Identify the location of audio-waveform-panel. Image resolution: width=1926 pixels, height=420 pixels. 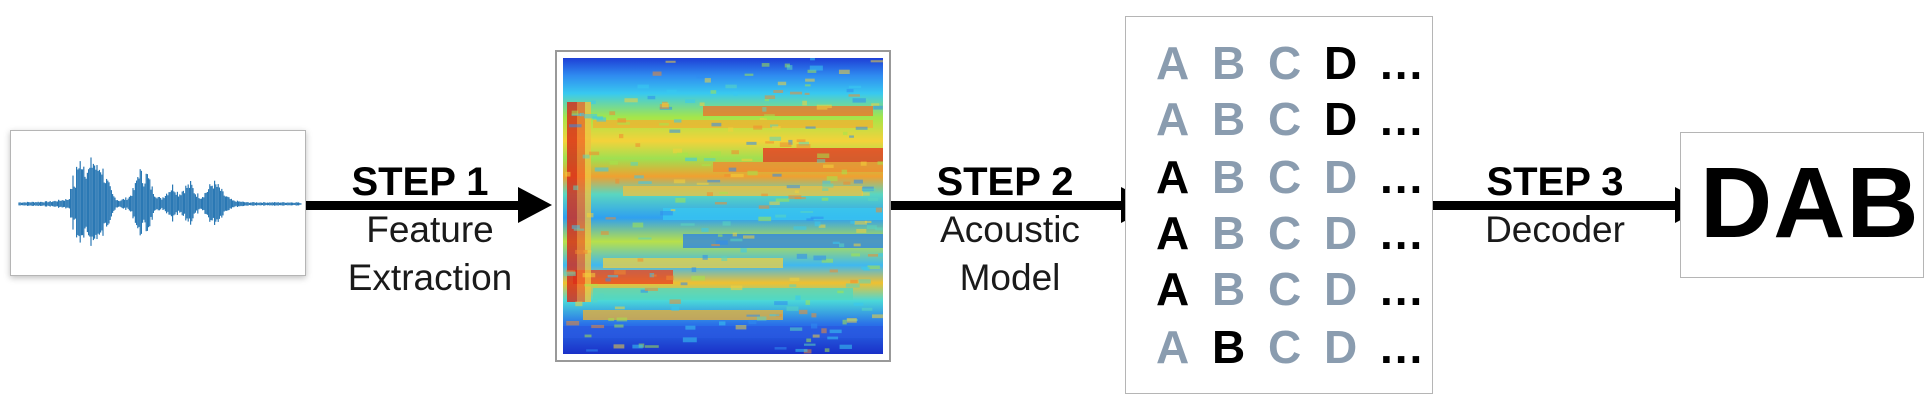
(158, 203).